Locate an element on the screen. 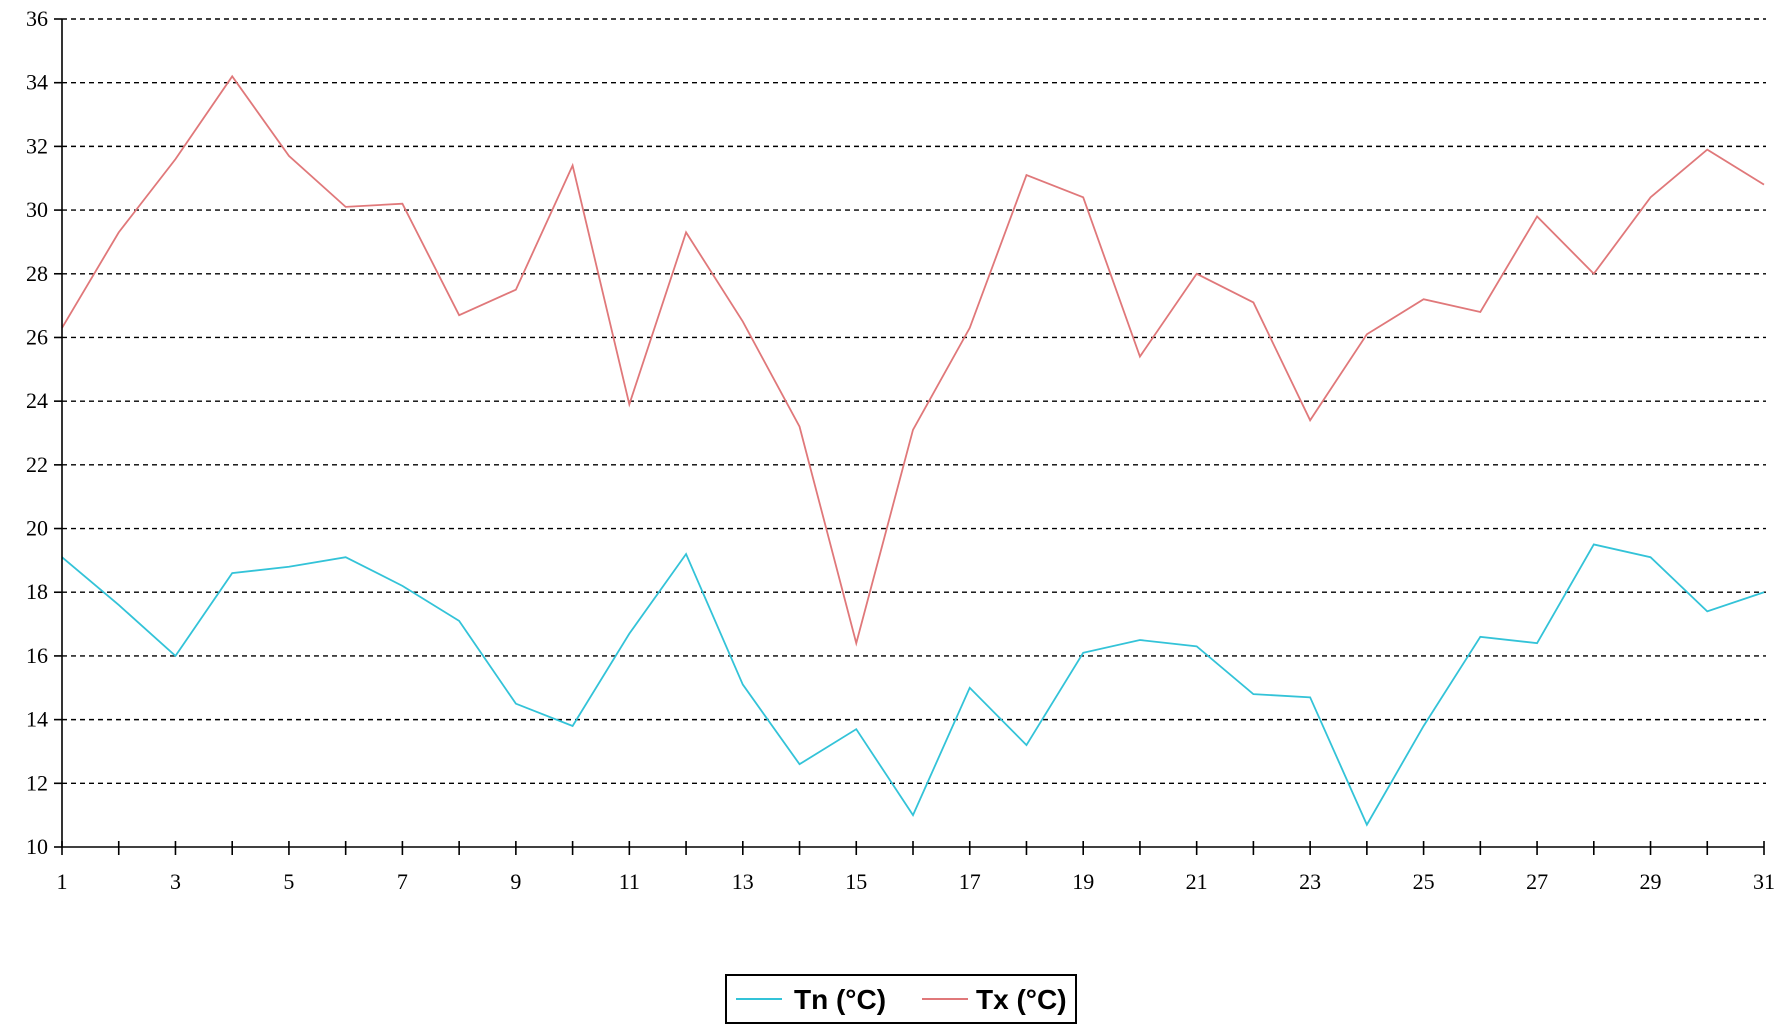 The image size is (1786, 1024). x-tick-label-15: 15 is located at coordinates (856, 881).